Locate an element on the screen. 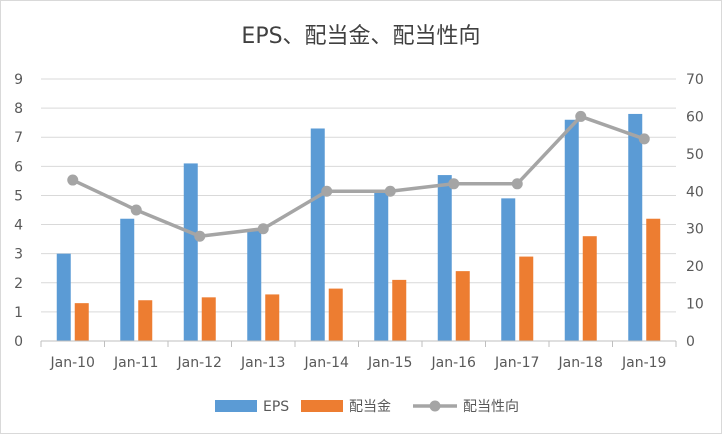 This screenshot has height=434, width=722. y-left-tick-label: 9 is located at coordinates (18, 80).